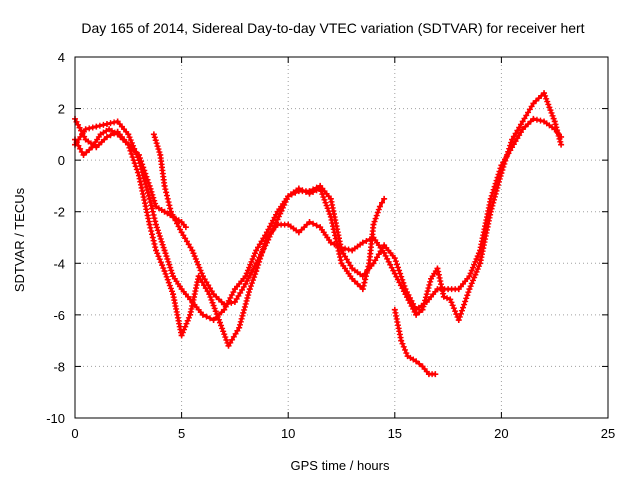  I want to click on y-tick-label: -8, so click(59, 366).